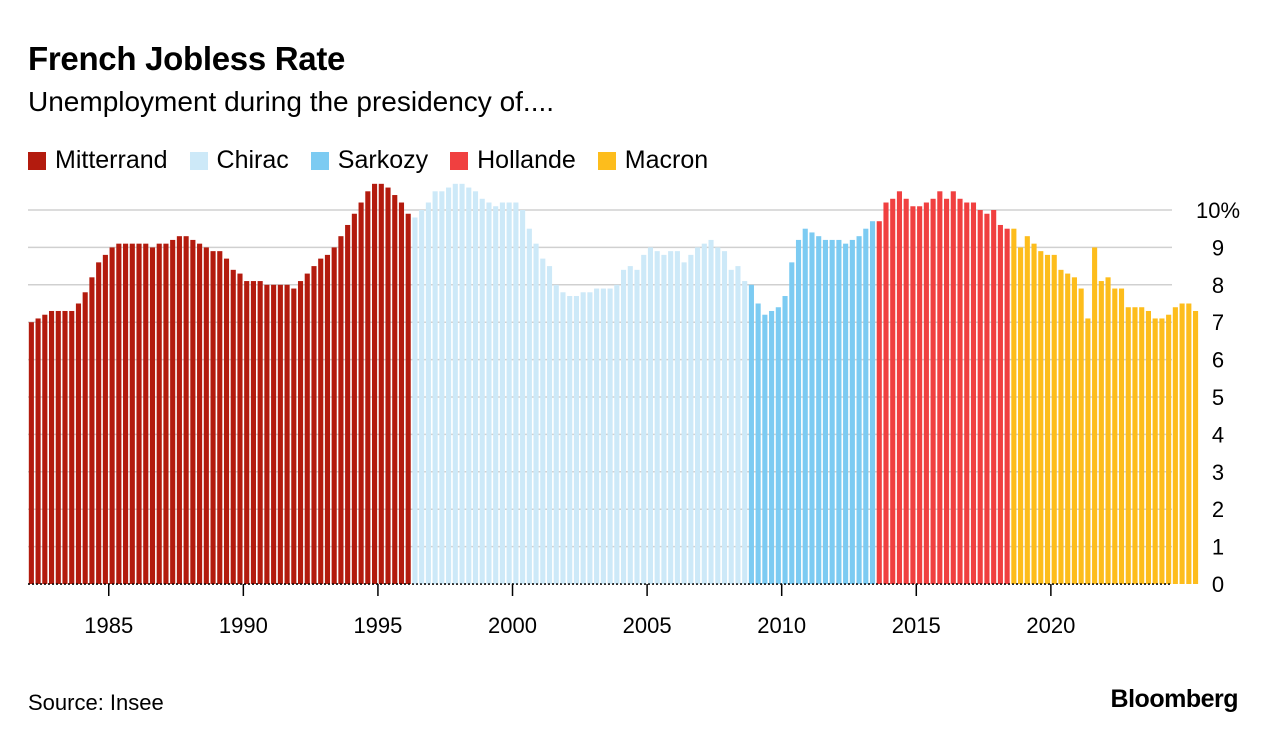 This screenshot has width=1278, height=744. Describe the element at coordinates (252, 160) in the screenshot. I see `legend-label: Chirac` at that location.